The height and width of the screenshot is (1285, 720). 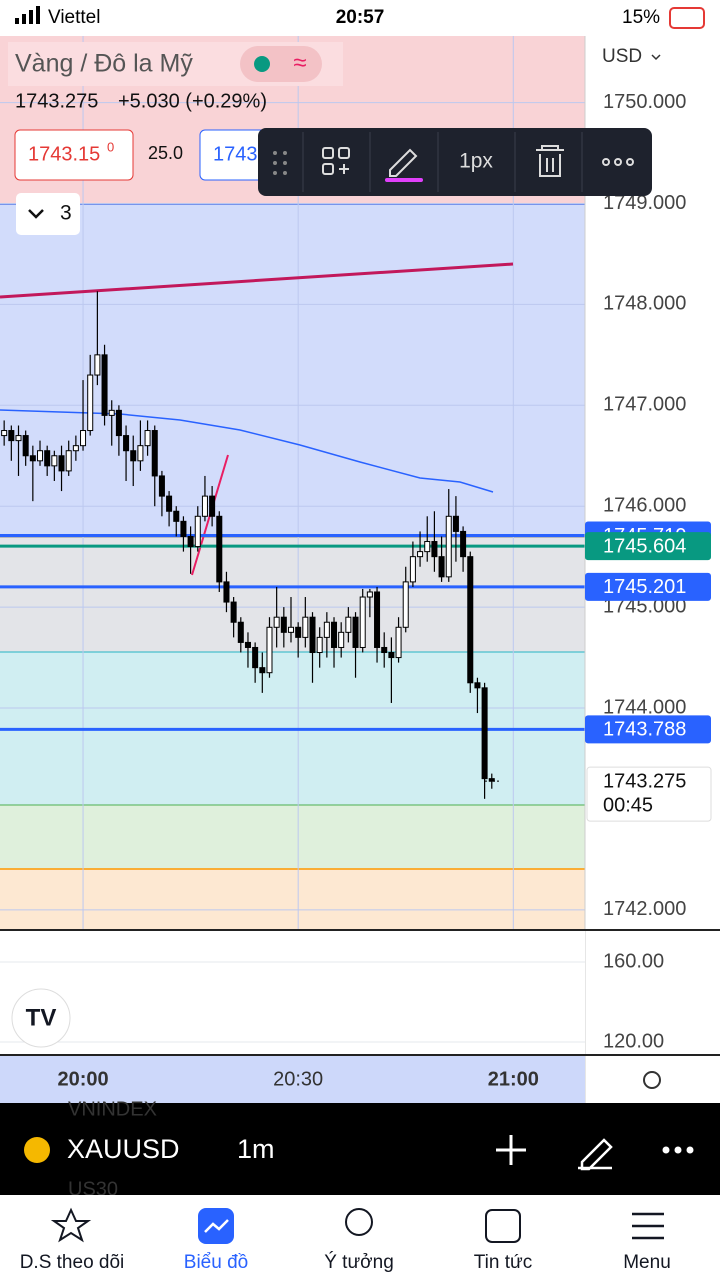 What do you see at coordinates (104, 64) in the screenshot?
I see `symbol-title: Vàng / Đô la Mỹ` at bounding box center [104, 64].